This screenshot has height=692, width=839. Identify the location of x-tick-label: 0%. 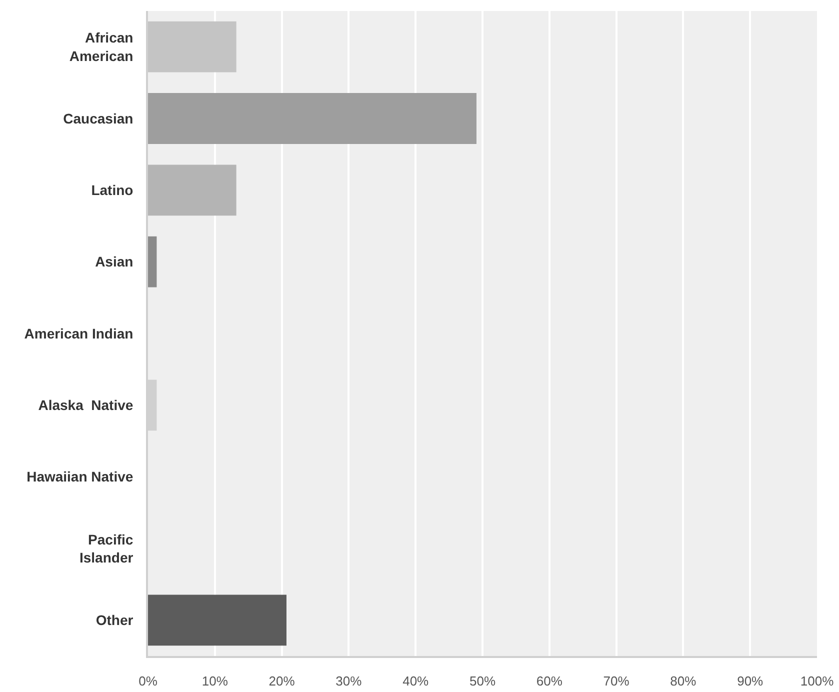
(148, 681).